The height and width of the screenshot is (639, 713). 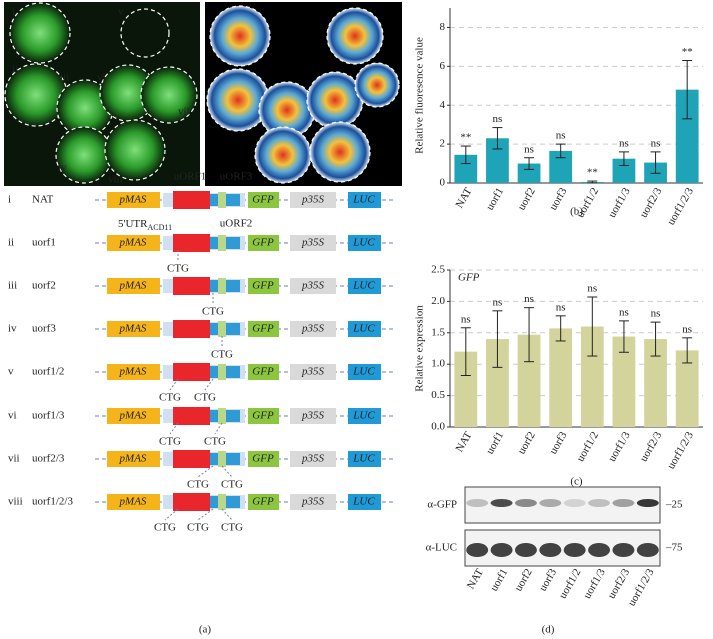 What do you see at coordinates (236, 224) in the screenshot?
I see `legend-uorf2: uORF2` at bounding box center [236, 224].